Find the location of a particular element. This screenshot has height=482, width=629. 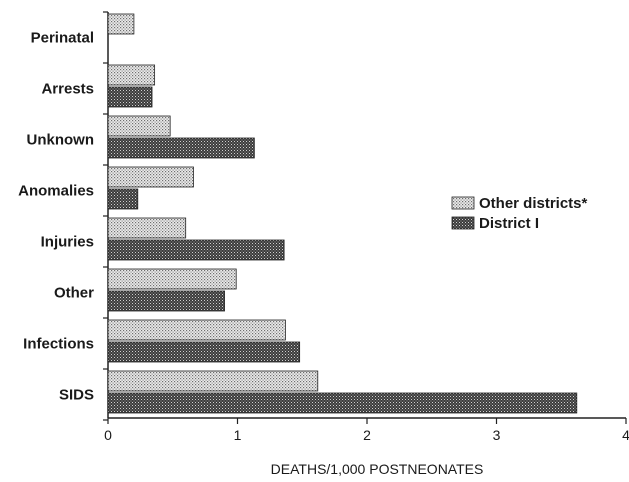

category-label: Perinatal is located at coordinates (62, 38).